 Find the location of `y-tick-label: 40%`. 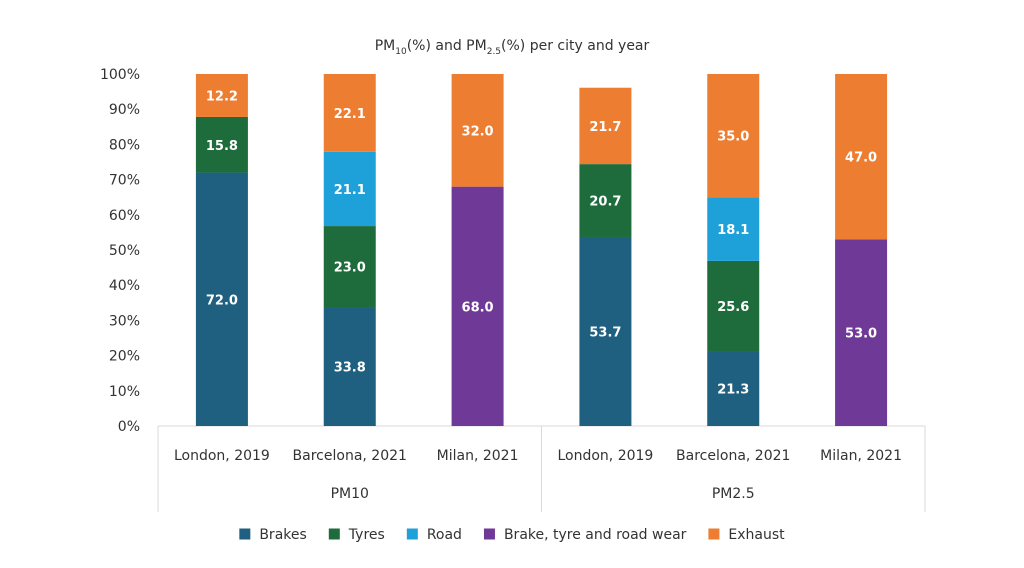

y-tick-label: 40% is located at coordinates (124, 286).